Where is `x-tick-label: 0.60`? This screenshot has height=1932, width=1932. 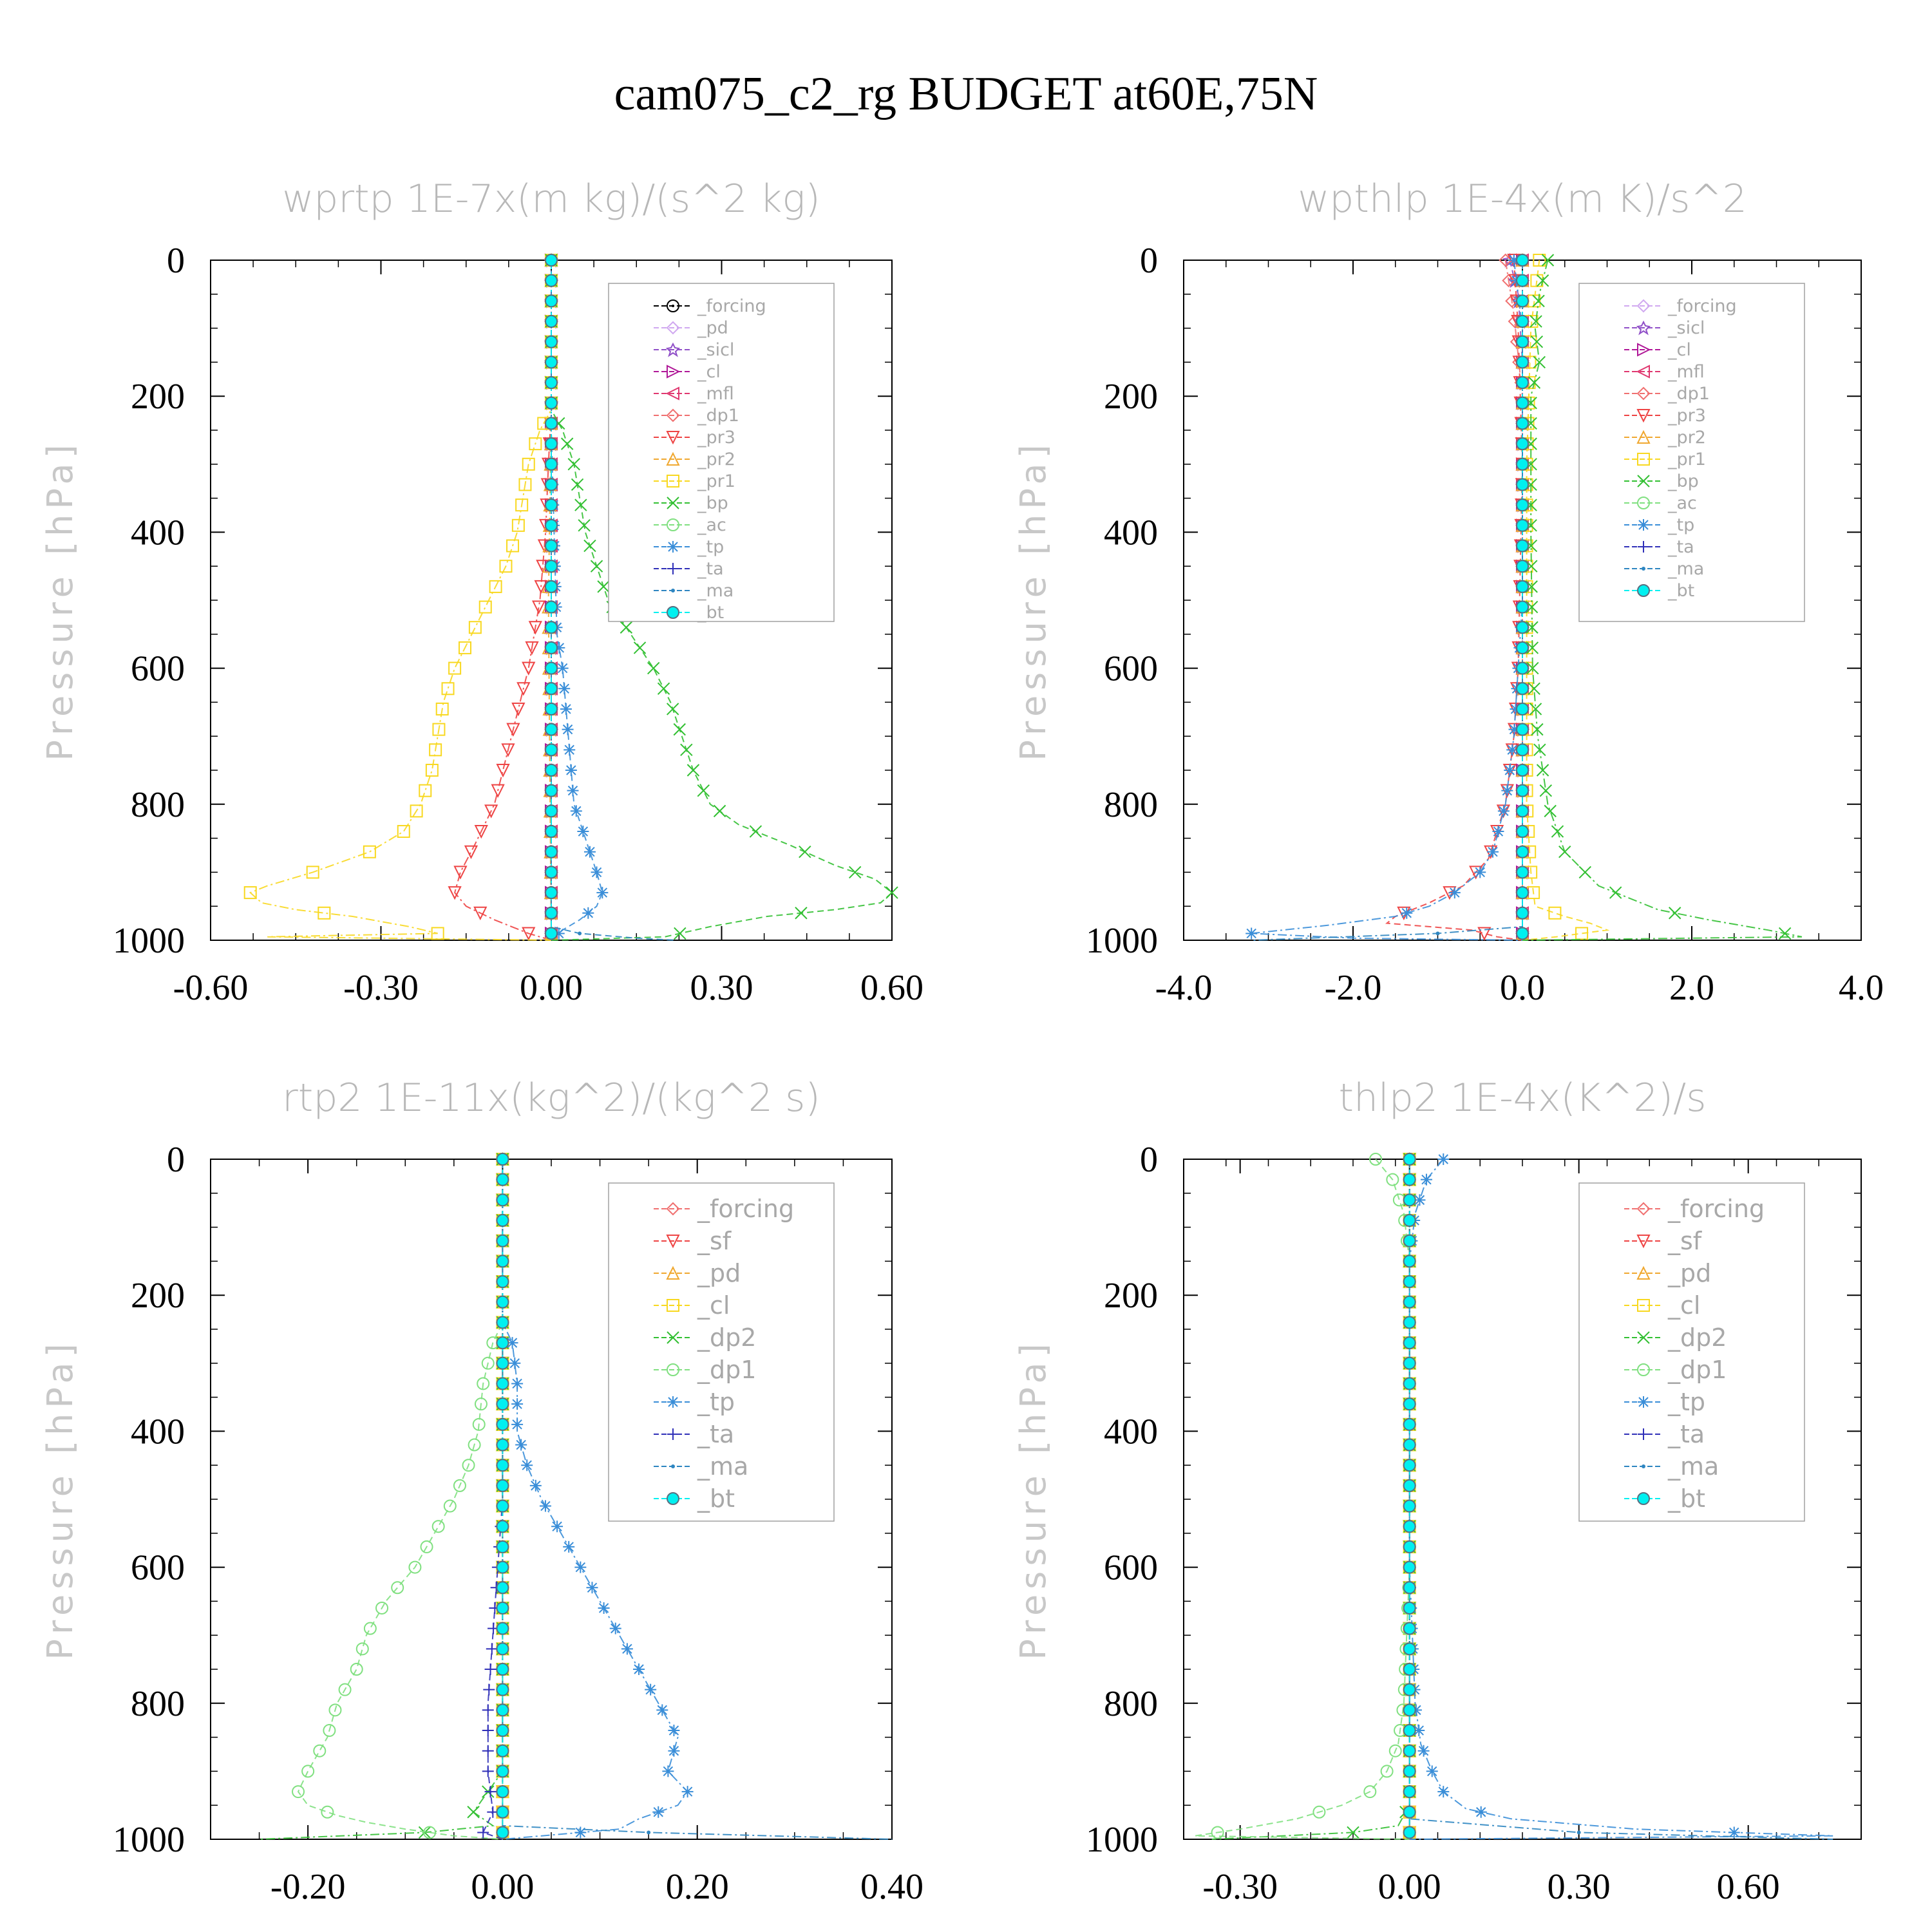
x-tick-label: 0.60 is located at coordinates (1748, 1887).